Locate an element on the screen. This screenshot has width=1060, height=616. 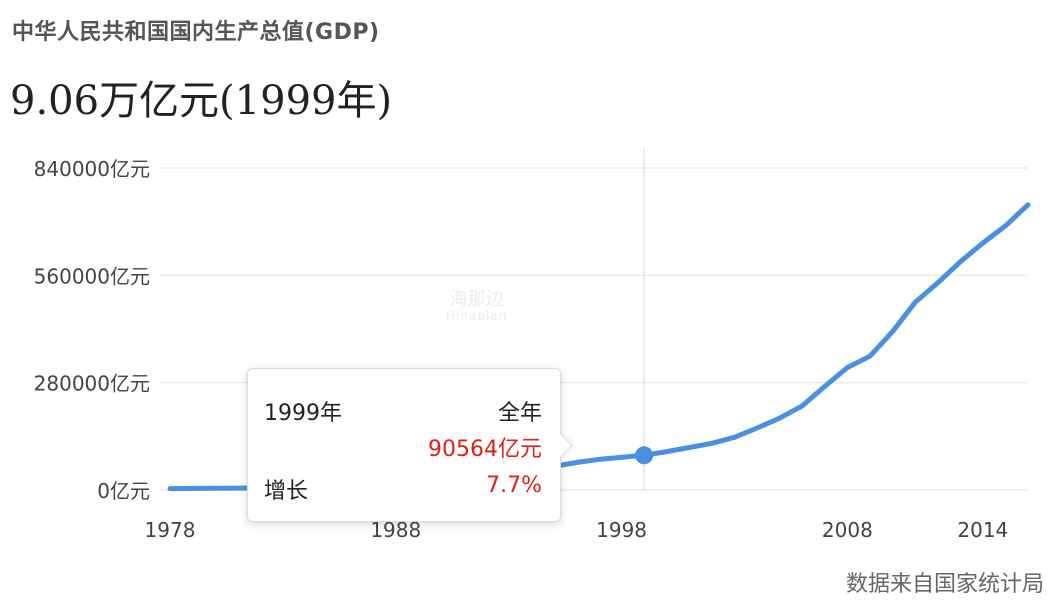
watermark-sub: Hinabian is located at coordinates (477, 315).